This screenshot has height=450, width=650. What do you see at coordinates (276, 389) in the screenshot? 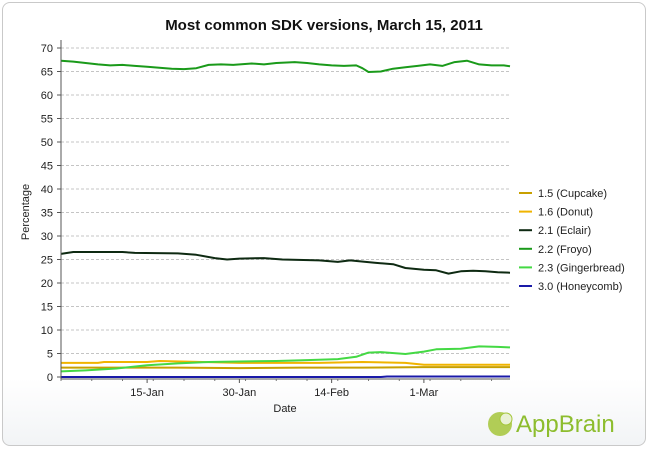
I see `x-axis-ticks: 15-Jan 30-Jan 14-Feb 1-Mar` at bounding box center [276, 389].